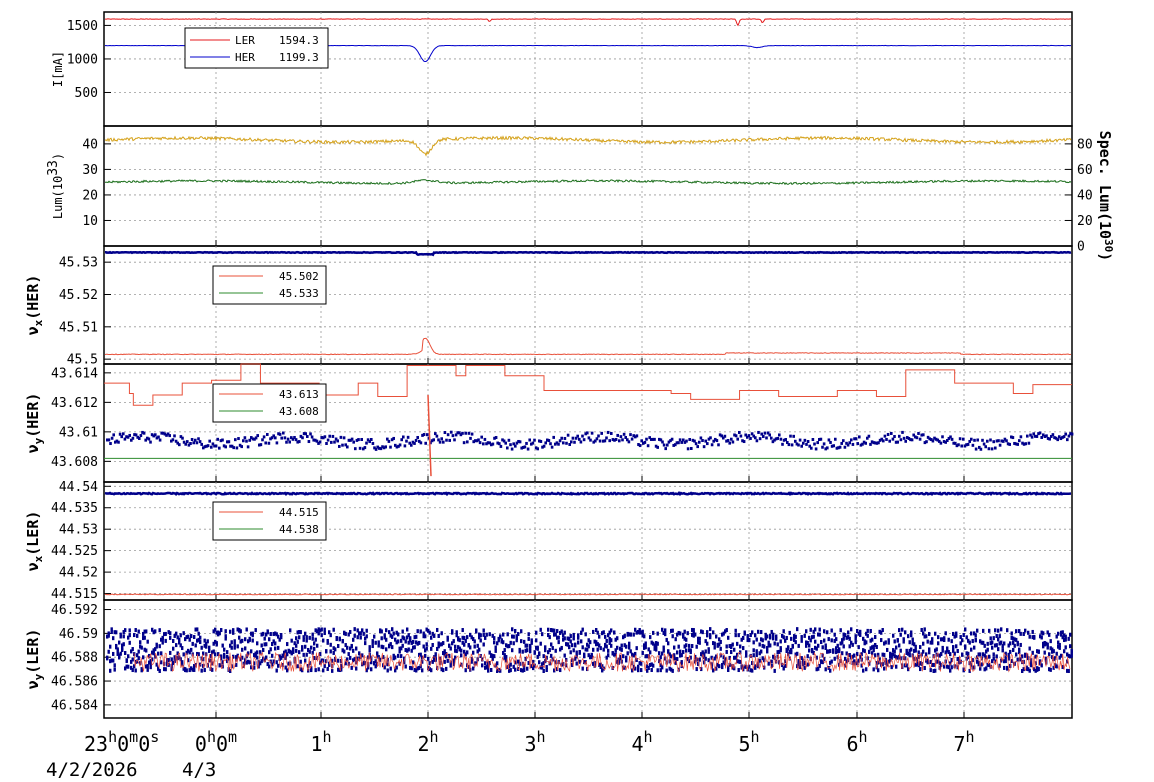 The height and width of the screenshot is (782, 1154). I want to click on y-tick-label: 44.52, so click(78, 573).